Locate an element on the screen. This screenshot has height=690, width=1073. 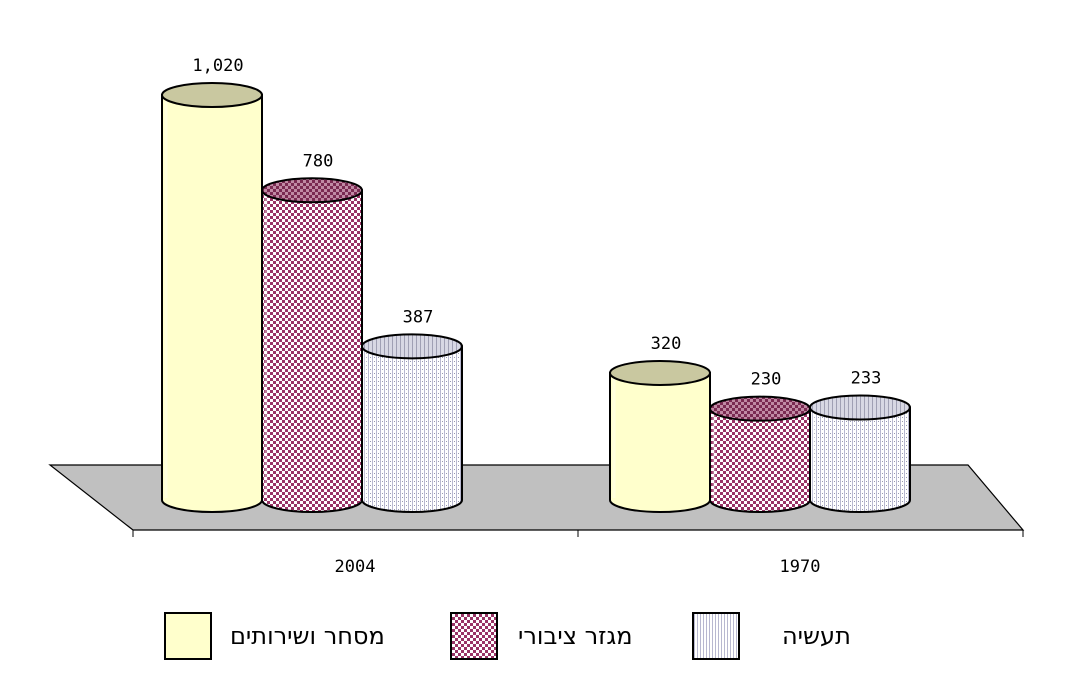
legend-swatch-commerce is located at coordinates (188, 636).